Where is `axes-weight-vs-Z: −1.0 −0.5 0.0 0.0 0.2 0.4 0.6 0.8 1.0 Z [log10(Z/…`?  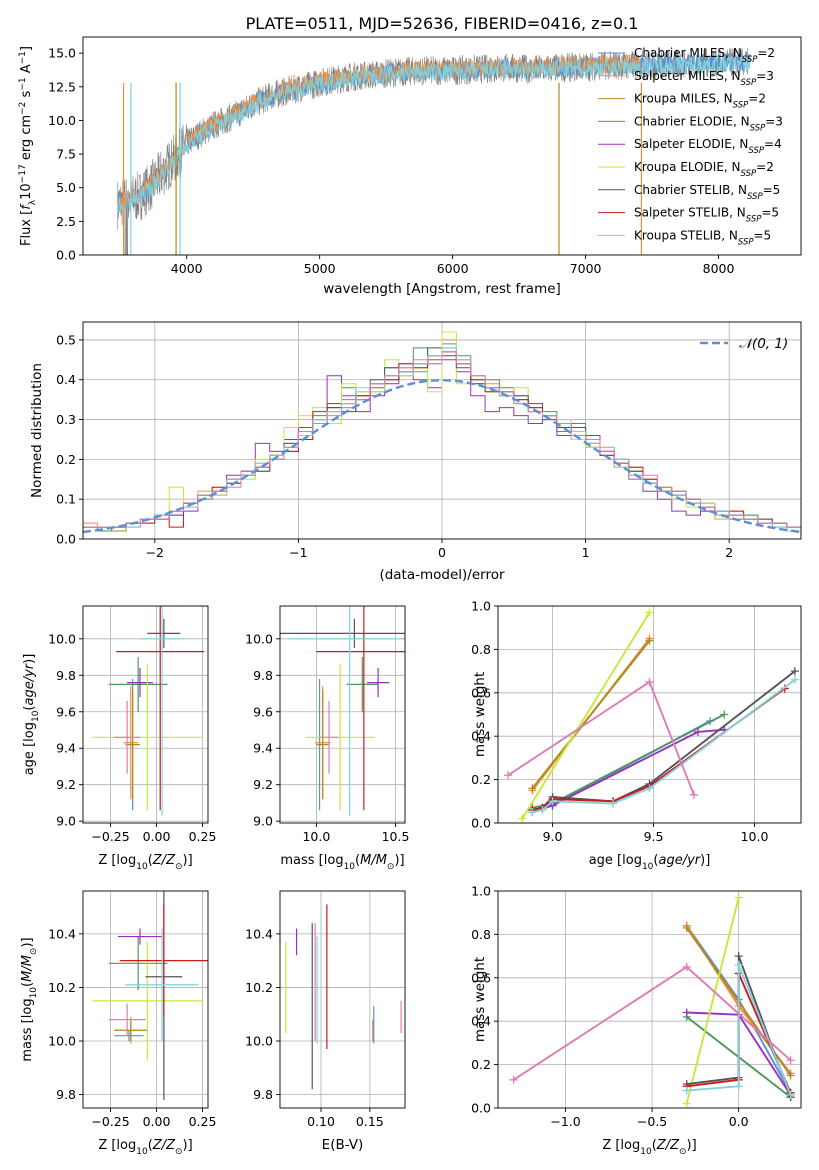 axes-weight-vs-Z: −1.0 −0.5 0.0 0.0 0.2 0.4 0.6 0.8 1.0 Z [log10(Z/… is located at coordinates (636, 1020).